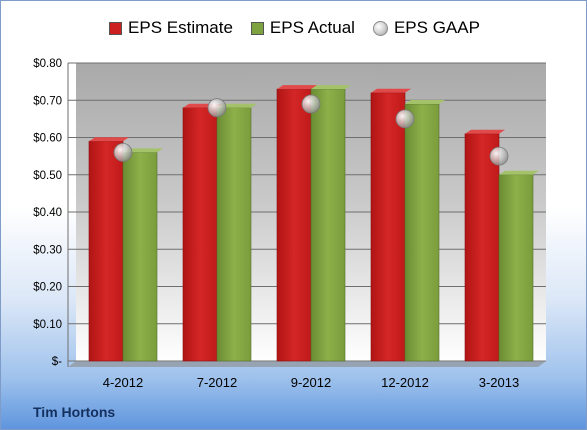 This screenshot has width=587, height=430. Describe the element at coordinates (436, 27) in the screenshot. I see `legend-label: EPS GAAP` at that location.